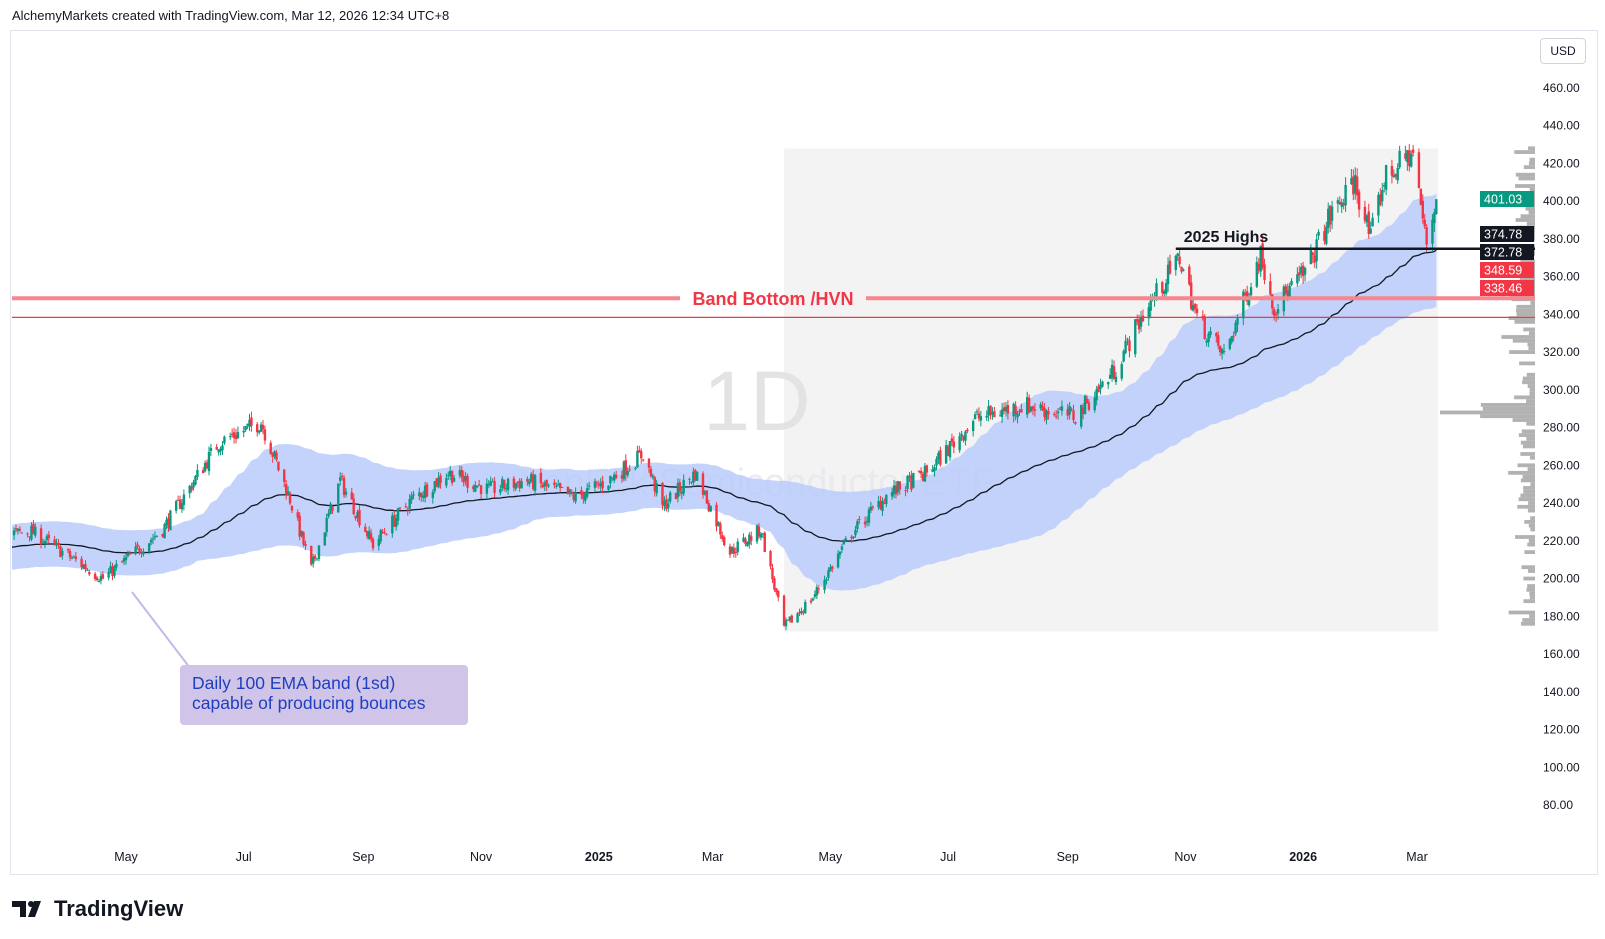 This screenshot has width=1605, height=939. I want to click on y-tick-label: 360.00, so click(1561, 277).